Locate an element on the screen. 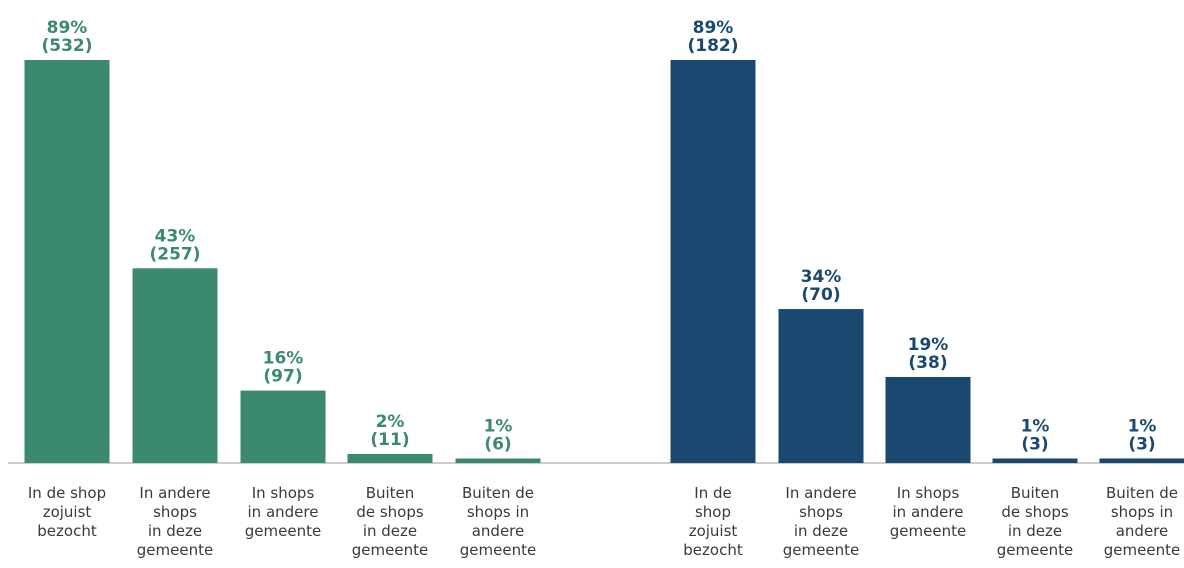  category-label-1-4-line-3: in deze is located at coordinates (390, 531).